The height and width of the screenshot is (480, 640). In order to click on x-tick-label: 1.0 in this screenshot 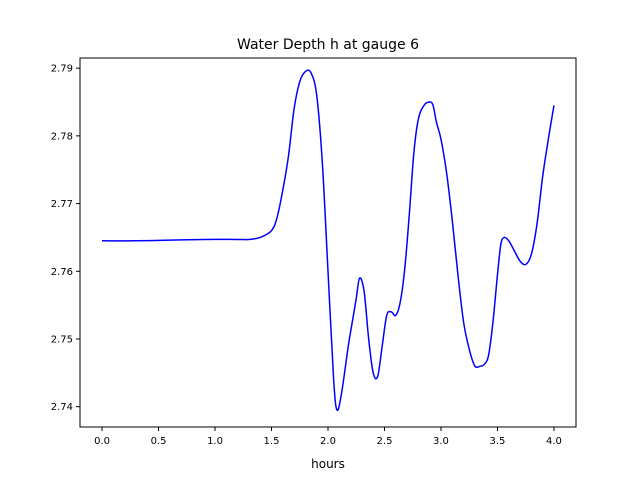, I will do `click(215, 441)`.